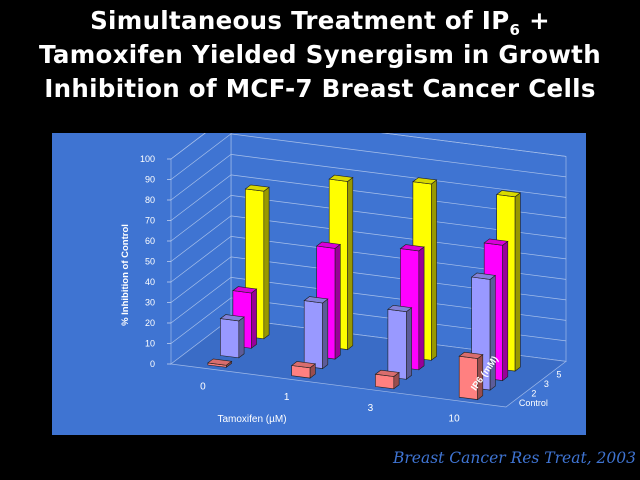  Describe the element at coordinates (546, 384) in the screenshot. I see `z-tick-label: 3` at that location.